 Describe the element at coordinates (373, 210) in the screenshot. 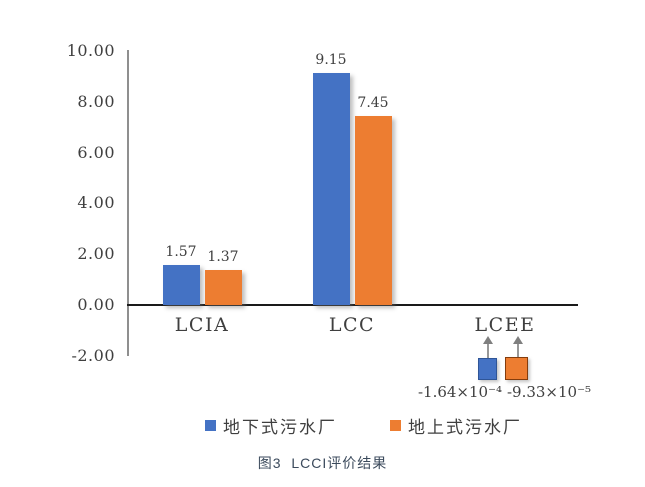

I see `bar-lcc-aboveground` at that location.